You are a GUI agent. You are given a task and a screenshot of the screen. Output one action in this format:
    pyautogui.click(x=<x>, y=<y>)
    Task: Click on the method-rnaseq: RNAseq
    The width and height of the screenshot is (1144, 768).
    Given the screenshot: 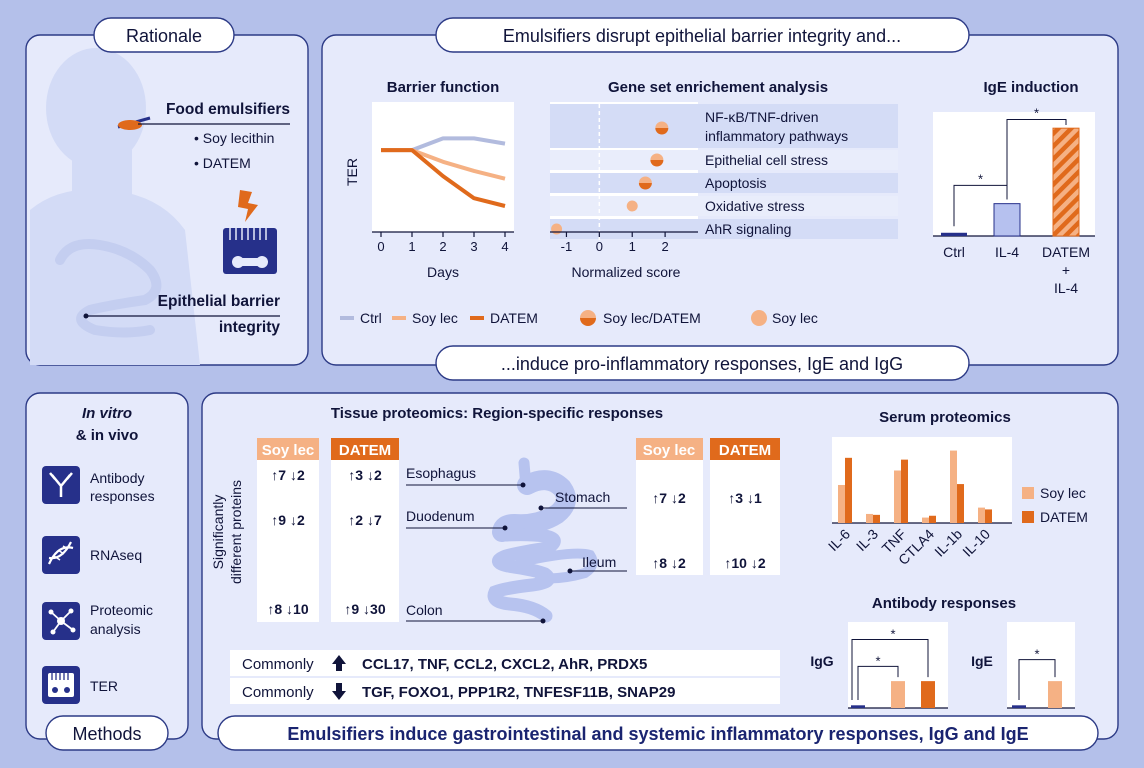 What is the action you would take?
    pyautogui.click(x=92, y=555)
    